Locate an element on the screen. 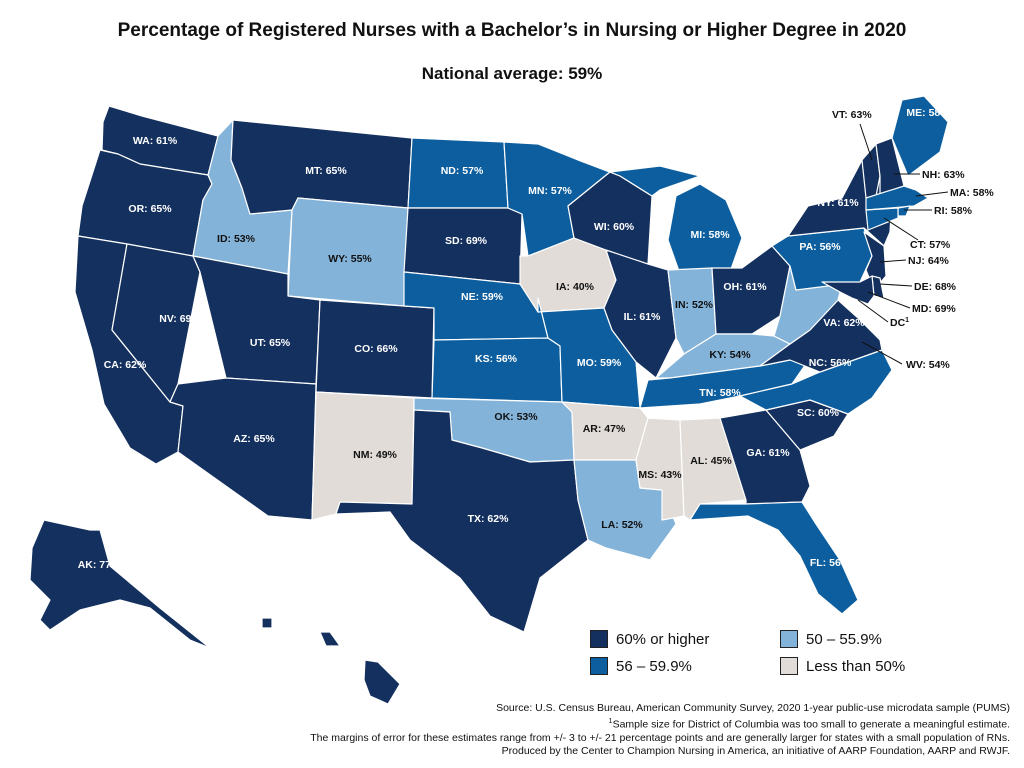 Image resolution: width=1024 pixels, height=768 pixels. state-label-la: LA: 52% is located at coordinates (622, 525).